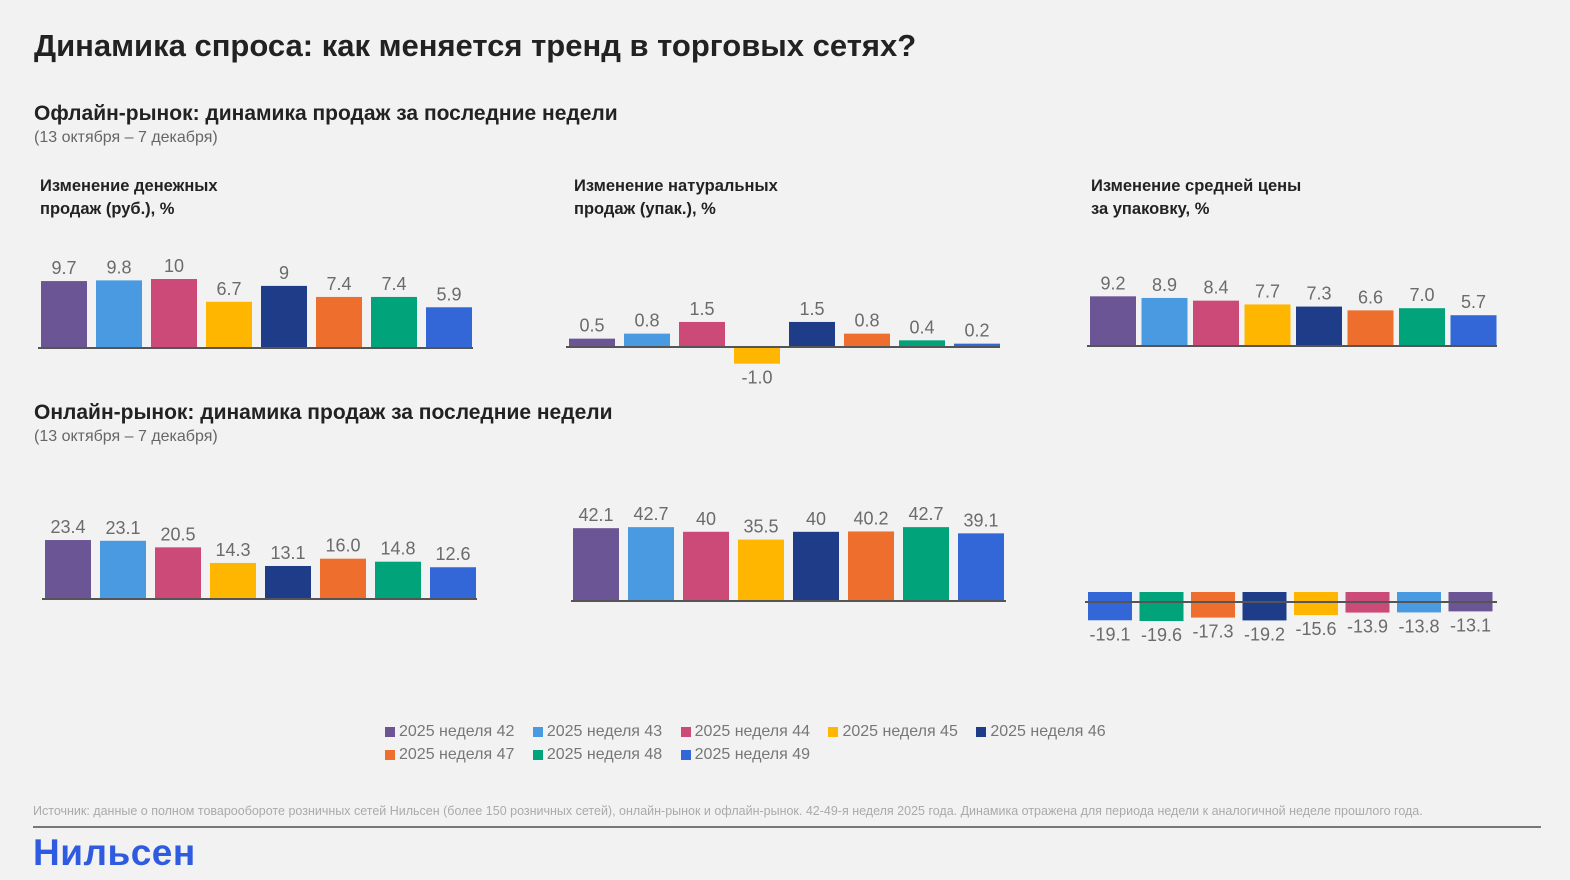  Describe the element at coordinates (126, 137) in the screenshot. I see `offline-period: (13 октября – 7 декабря)` at that location.